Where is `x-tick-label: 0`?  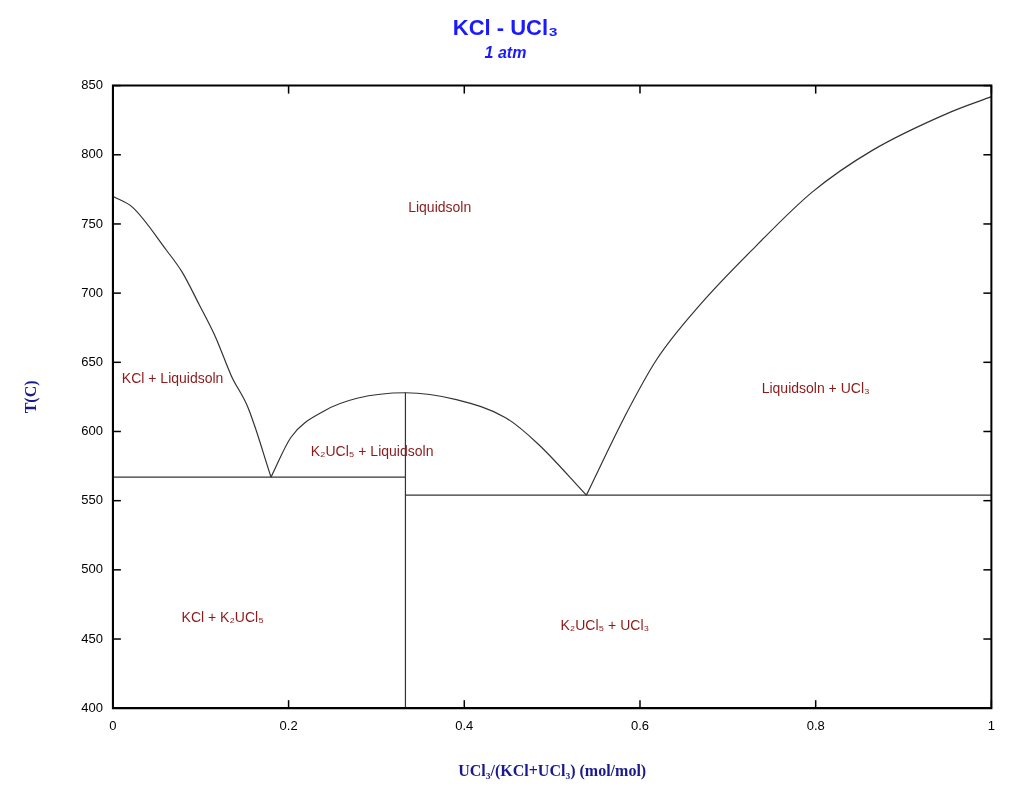 x-tick-label: 0 is located at coordinates (113, 725).